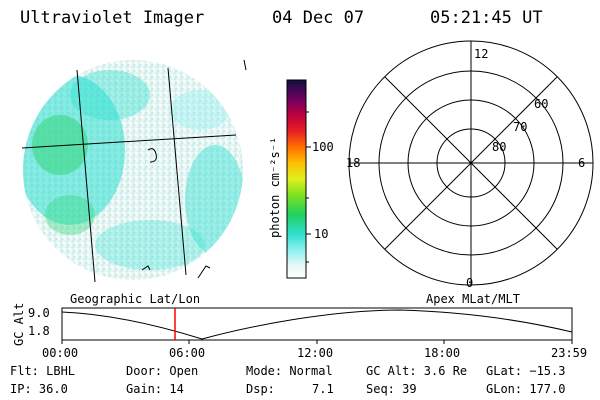 The height and width of the screenshot is (400, 600). I want to click on lat-label-80: 80, so click(499, 147).